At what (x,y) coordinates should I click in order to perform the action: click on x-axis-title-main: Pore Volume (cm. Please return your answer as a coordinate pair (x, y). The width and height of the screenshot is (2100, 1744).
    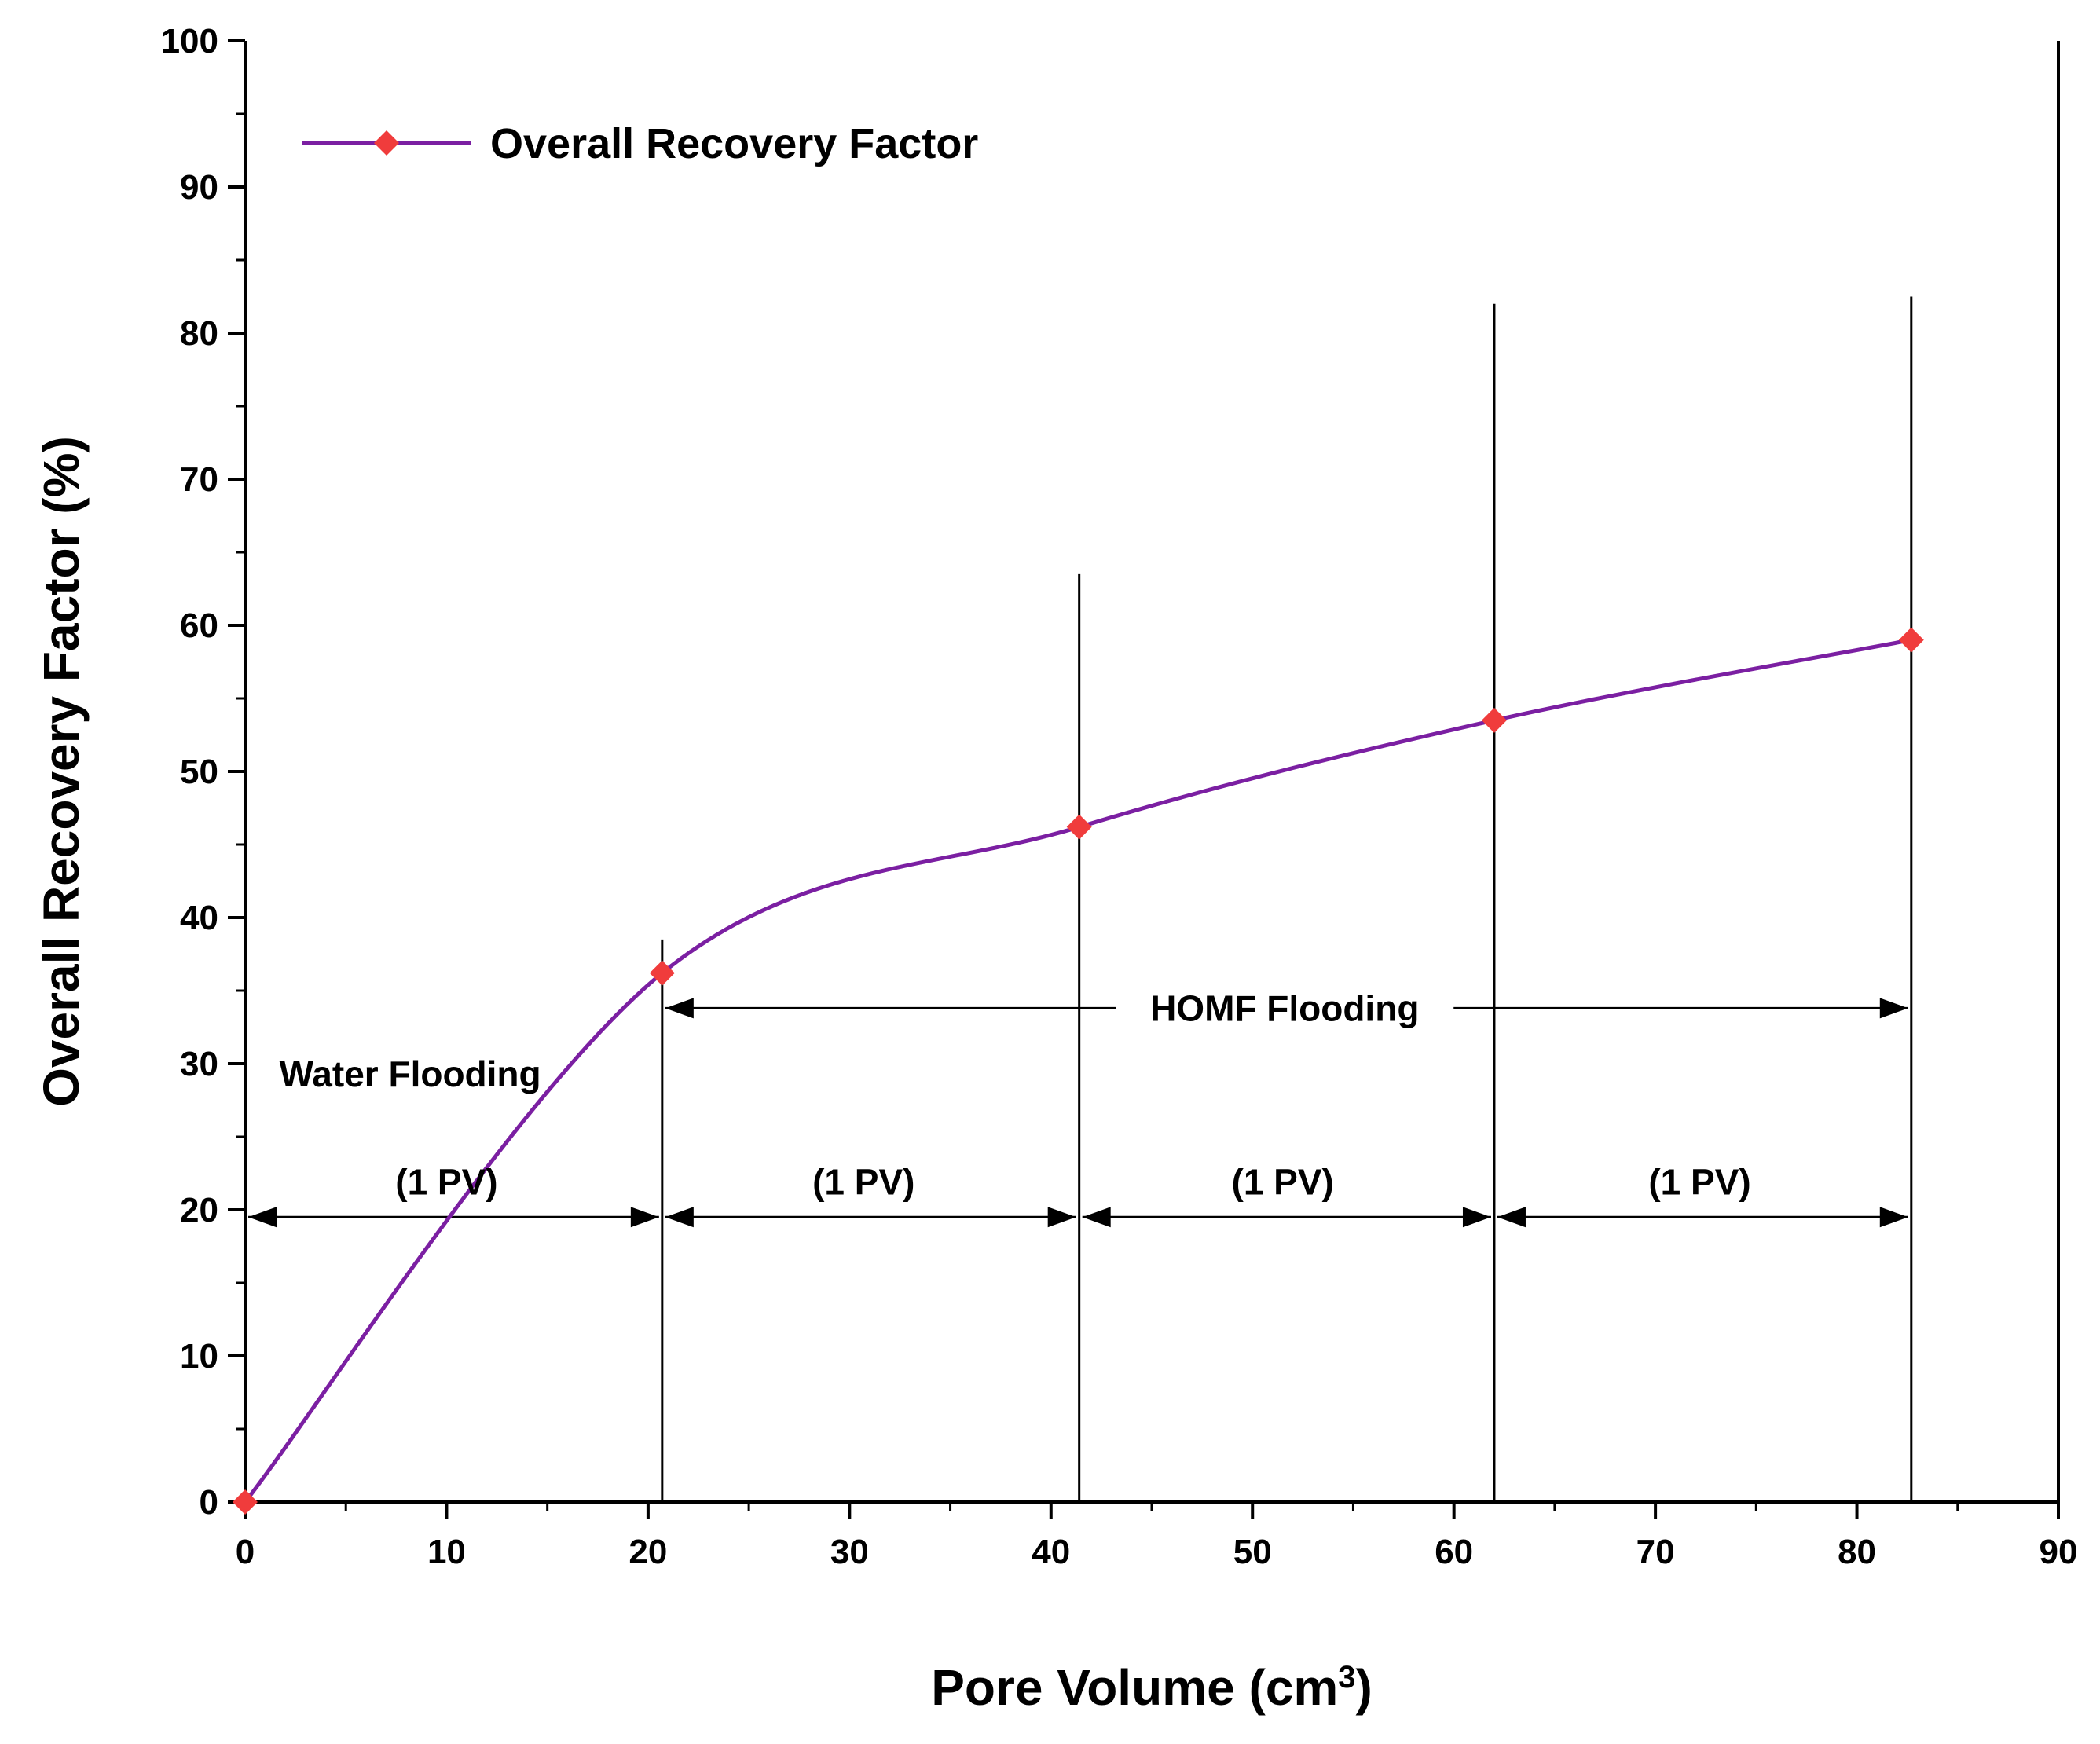
    Looking at the image, I should click on (1134, 1687).